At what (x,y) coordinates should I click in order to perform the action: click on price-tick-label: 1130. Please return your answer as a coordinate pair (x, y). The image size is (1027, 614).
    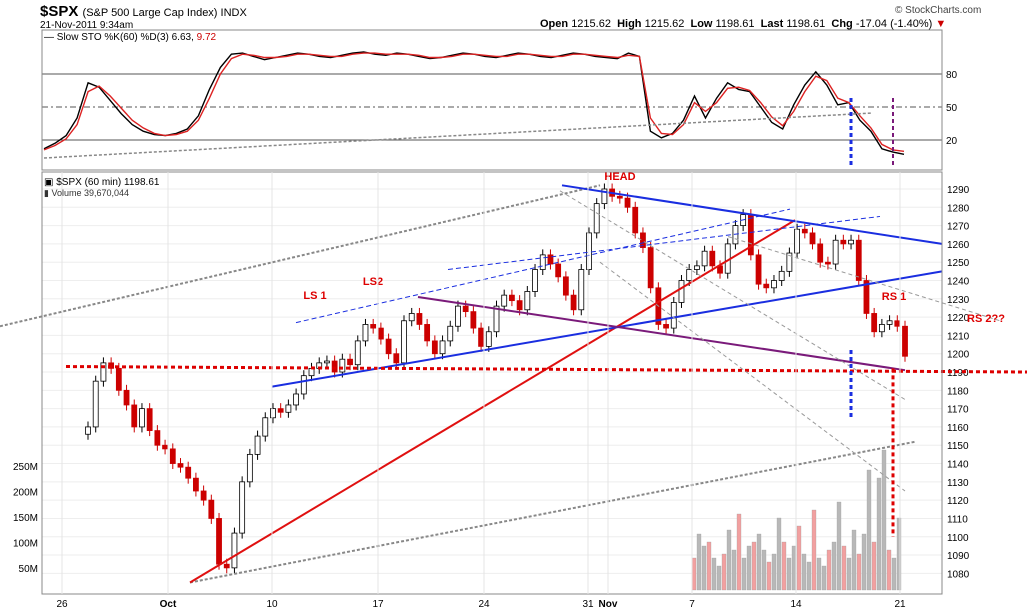
    Looking at the image, I should click on (958, 483).